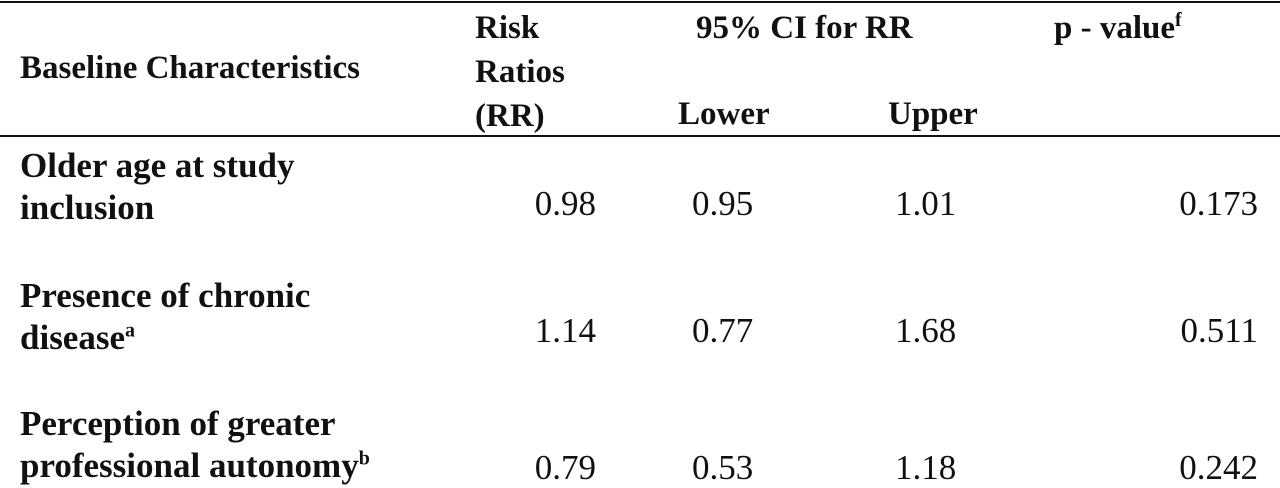 The height and width of the screenshot is (488, 1280). I want to click on header-ci-group: 95% CI for RR, so click(804, 28).